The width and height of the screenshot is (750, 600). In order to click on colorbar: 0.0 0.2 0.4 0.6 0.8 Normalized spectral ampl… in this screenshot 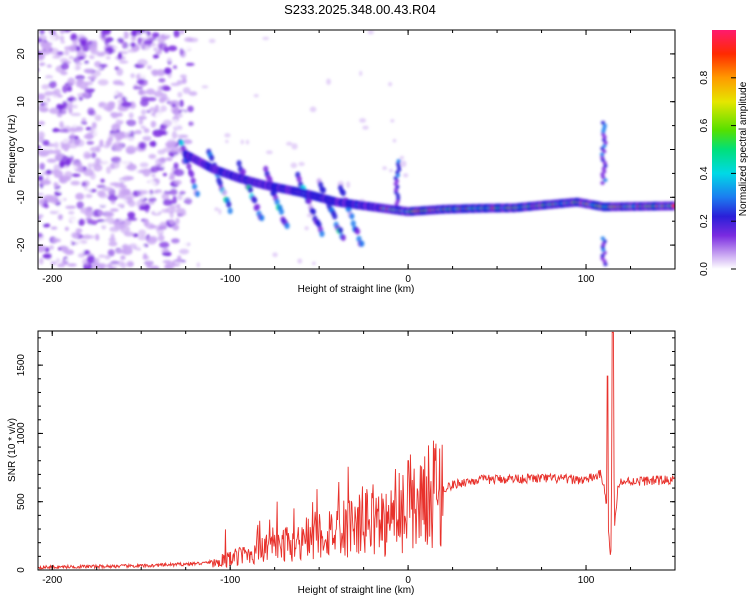, I will do `click(724, 153)`.